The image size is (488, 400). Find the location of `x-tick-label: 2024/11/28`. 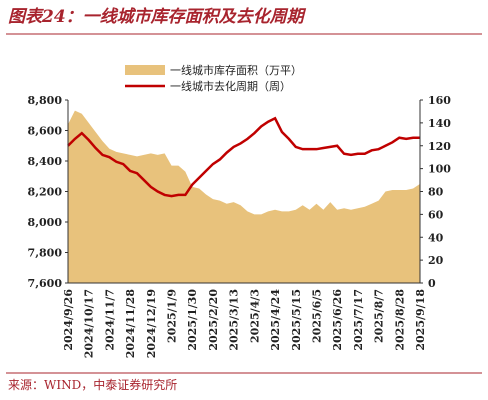

x-tick-label: 2024/11/28 is located at coordinates (130, 324).